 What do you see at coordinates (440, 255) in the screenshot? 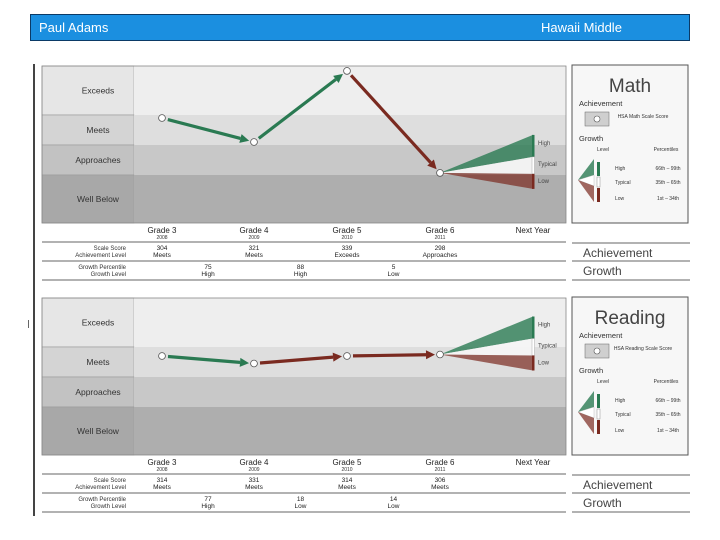
I see `achievement-level-value: Approaches` at bounding box center [440, 255].